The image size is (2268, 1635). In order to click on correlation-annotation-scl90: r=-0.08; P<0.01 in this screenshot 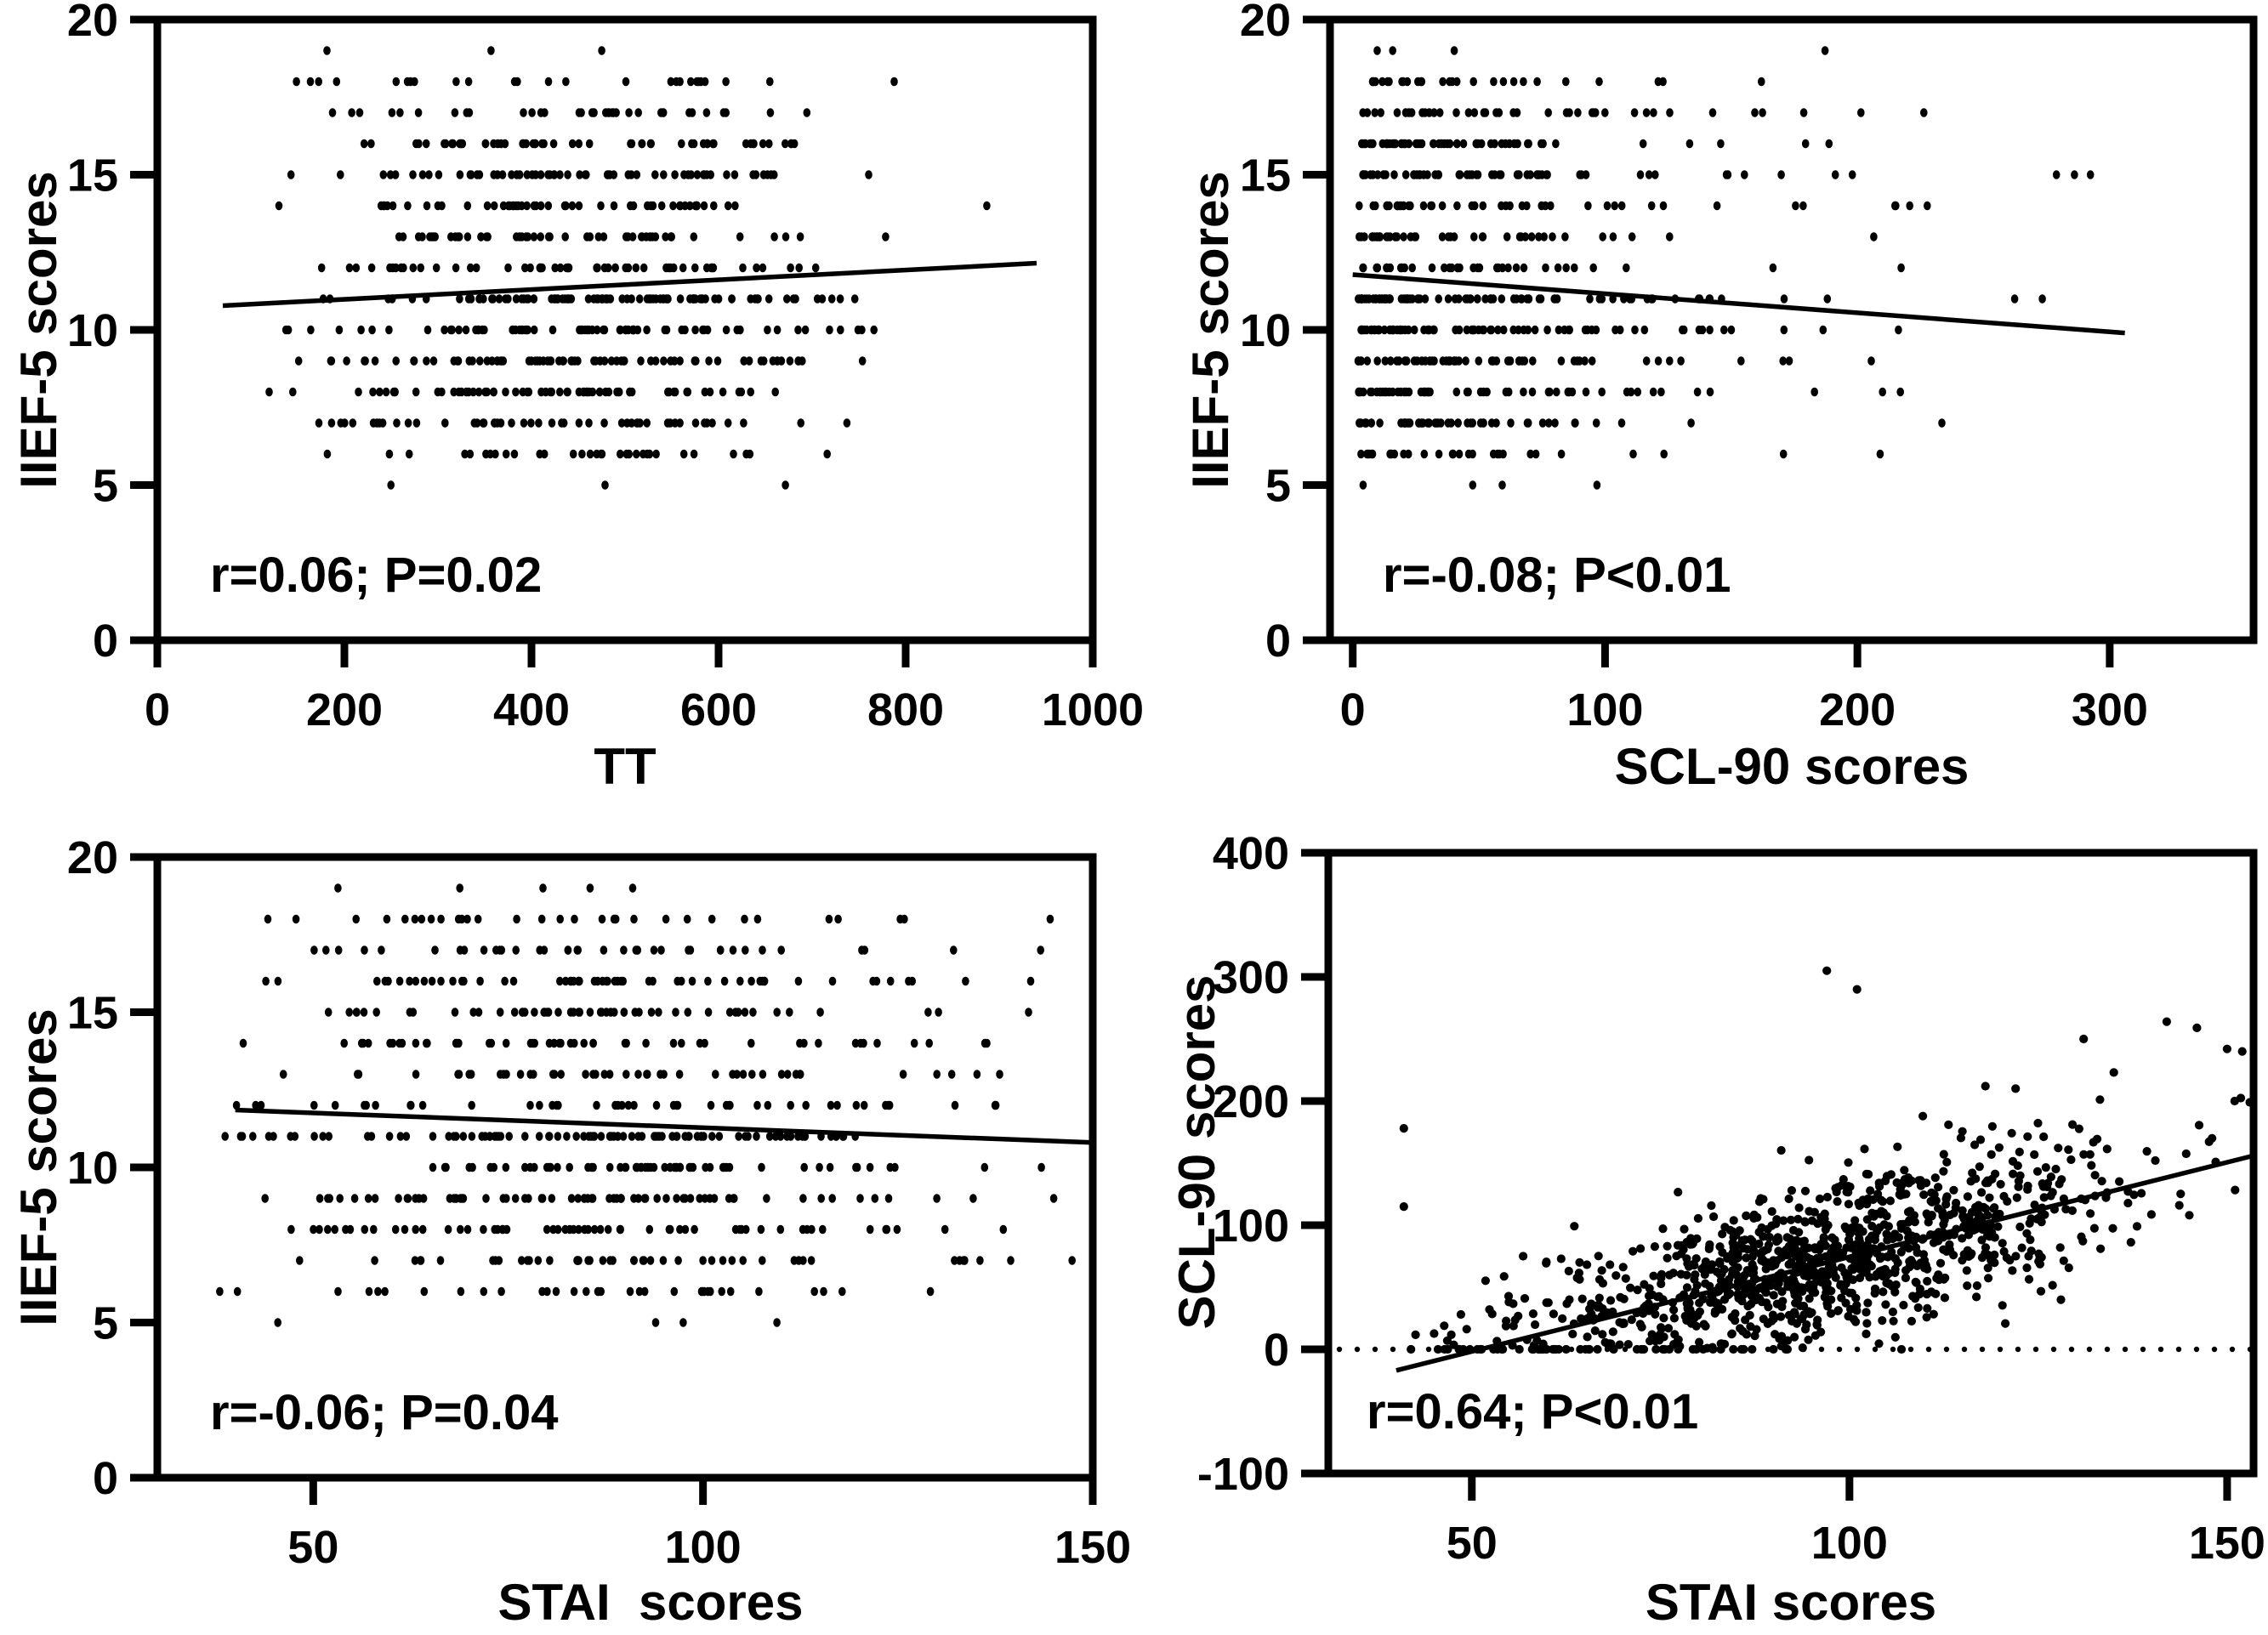, I will do `click(1557, 575)`.